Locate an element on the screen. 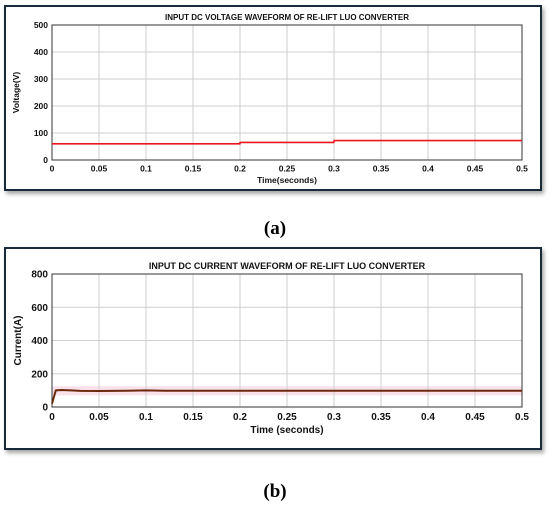 Image resolution: width=550 pixels, height=514 pixels. chart-voltage-x-tick-label: 0.45 is located at coordinates (475, 169).